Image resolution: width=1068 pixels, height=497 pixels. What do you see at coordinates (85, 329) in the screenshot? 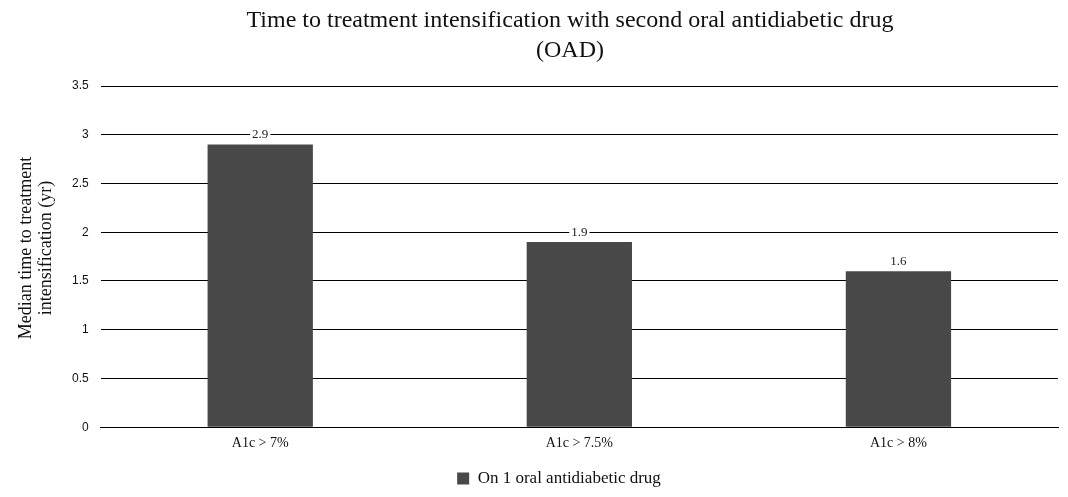
I see `y-tick-label: 1` at bounding box center [85, 329].